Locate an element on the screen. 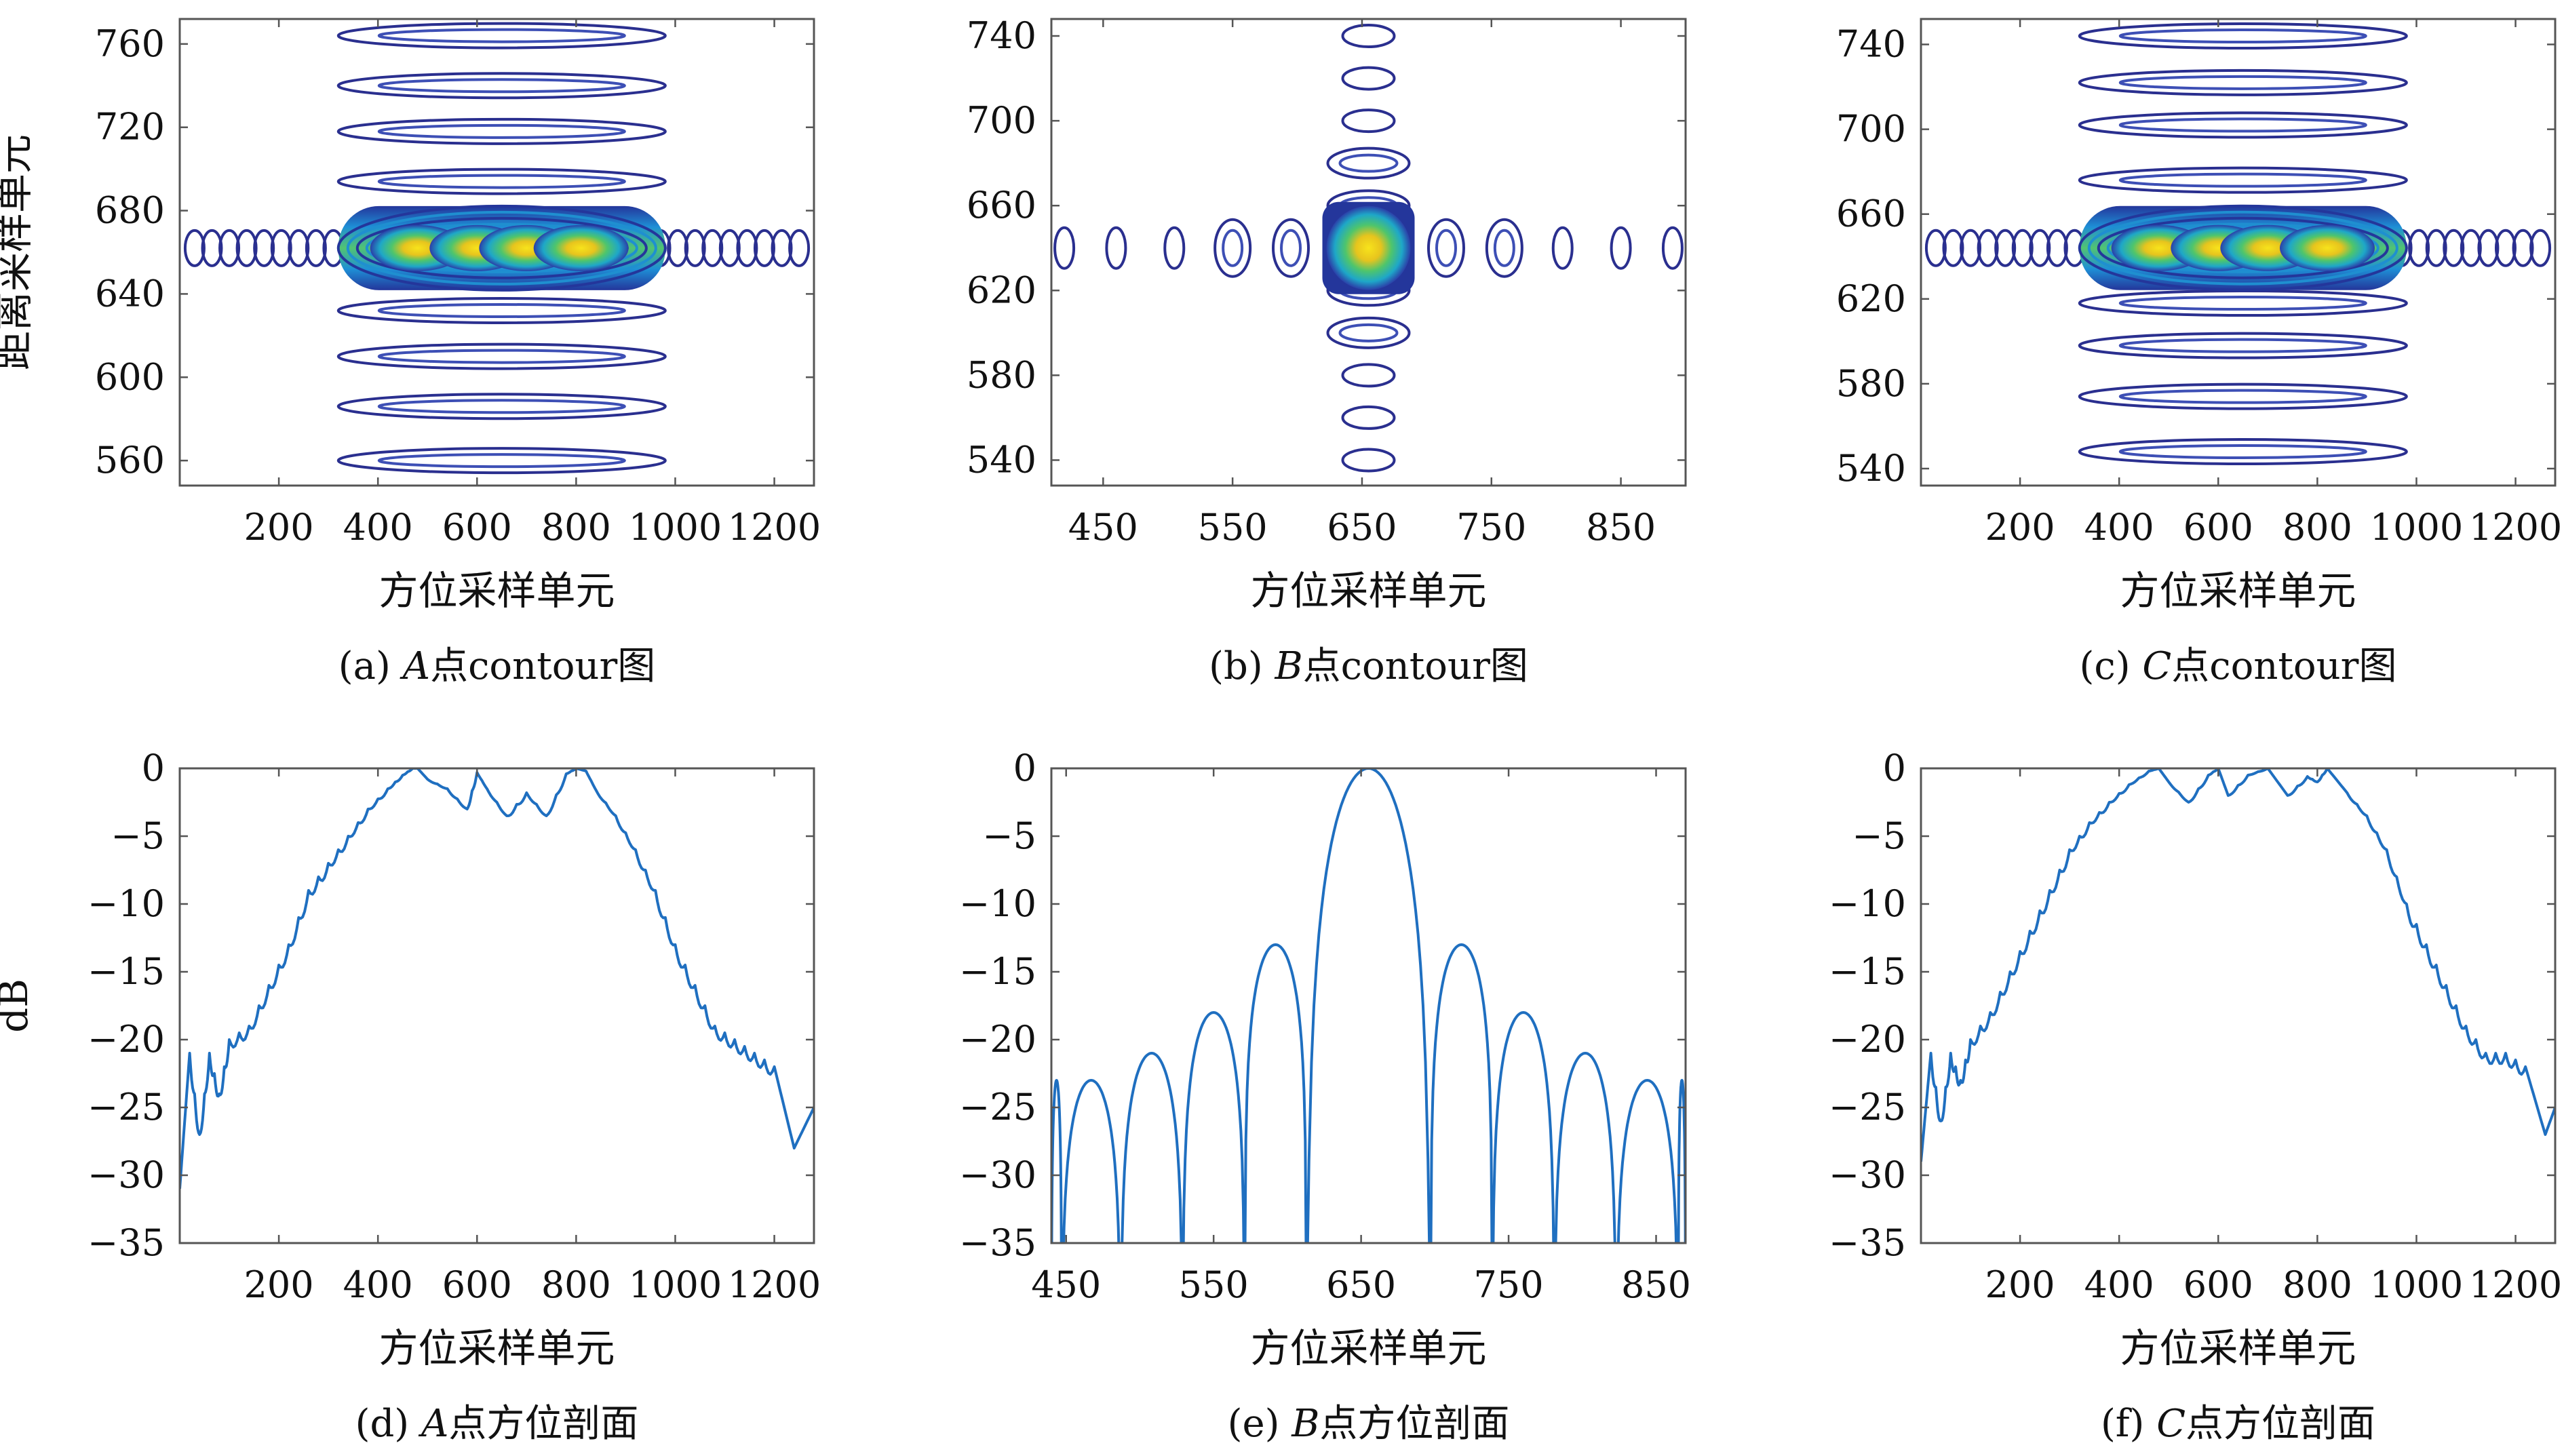  caption-point: A is located at coordinates (433, 1424).